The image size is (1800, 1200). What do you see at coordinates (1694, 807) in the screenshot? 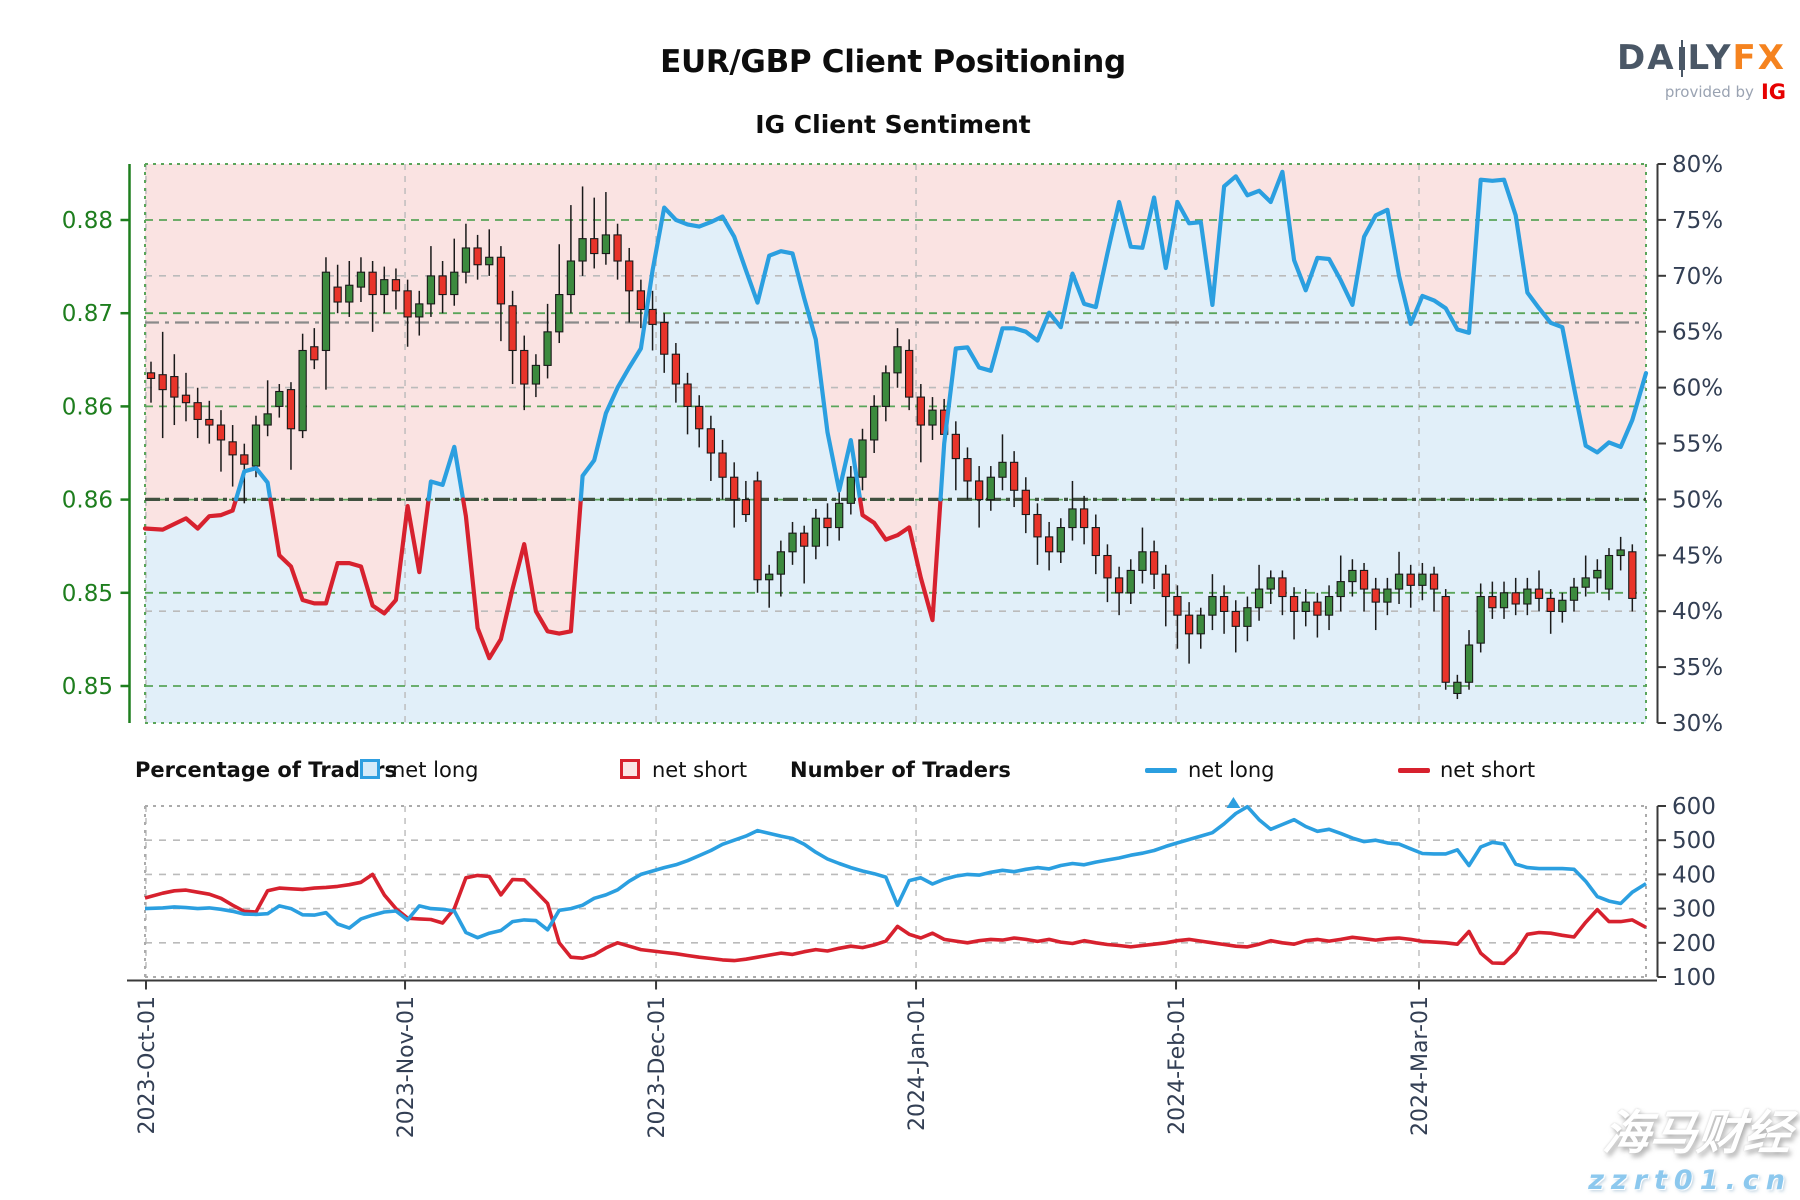
I see `svg-text: 600` at bounding box center [1694, 807].